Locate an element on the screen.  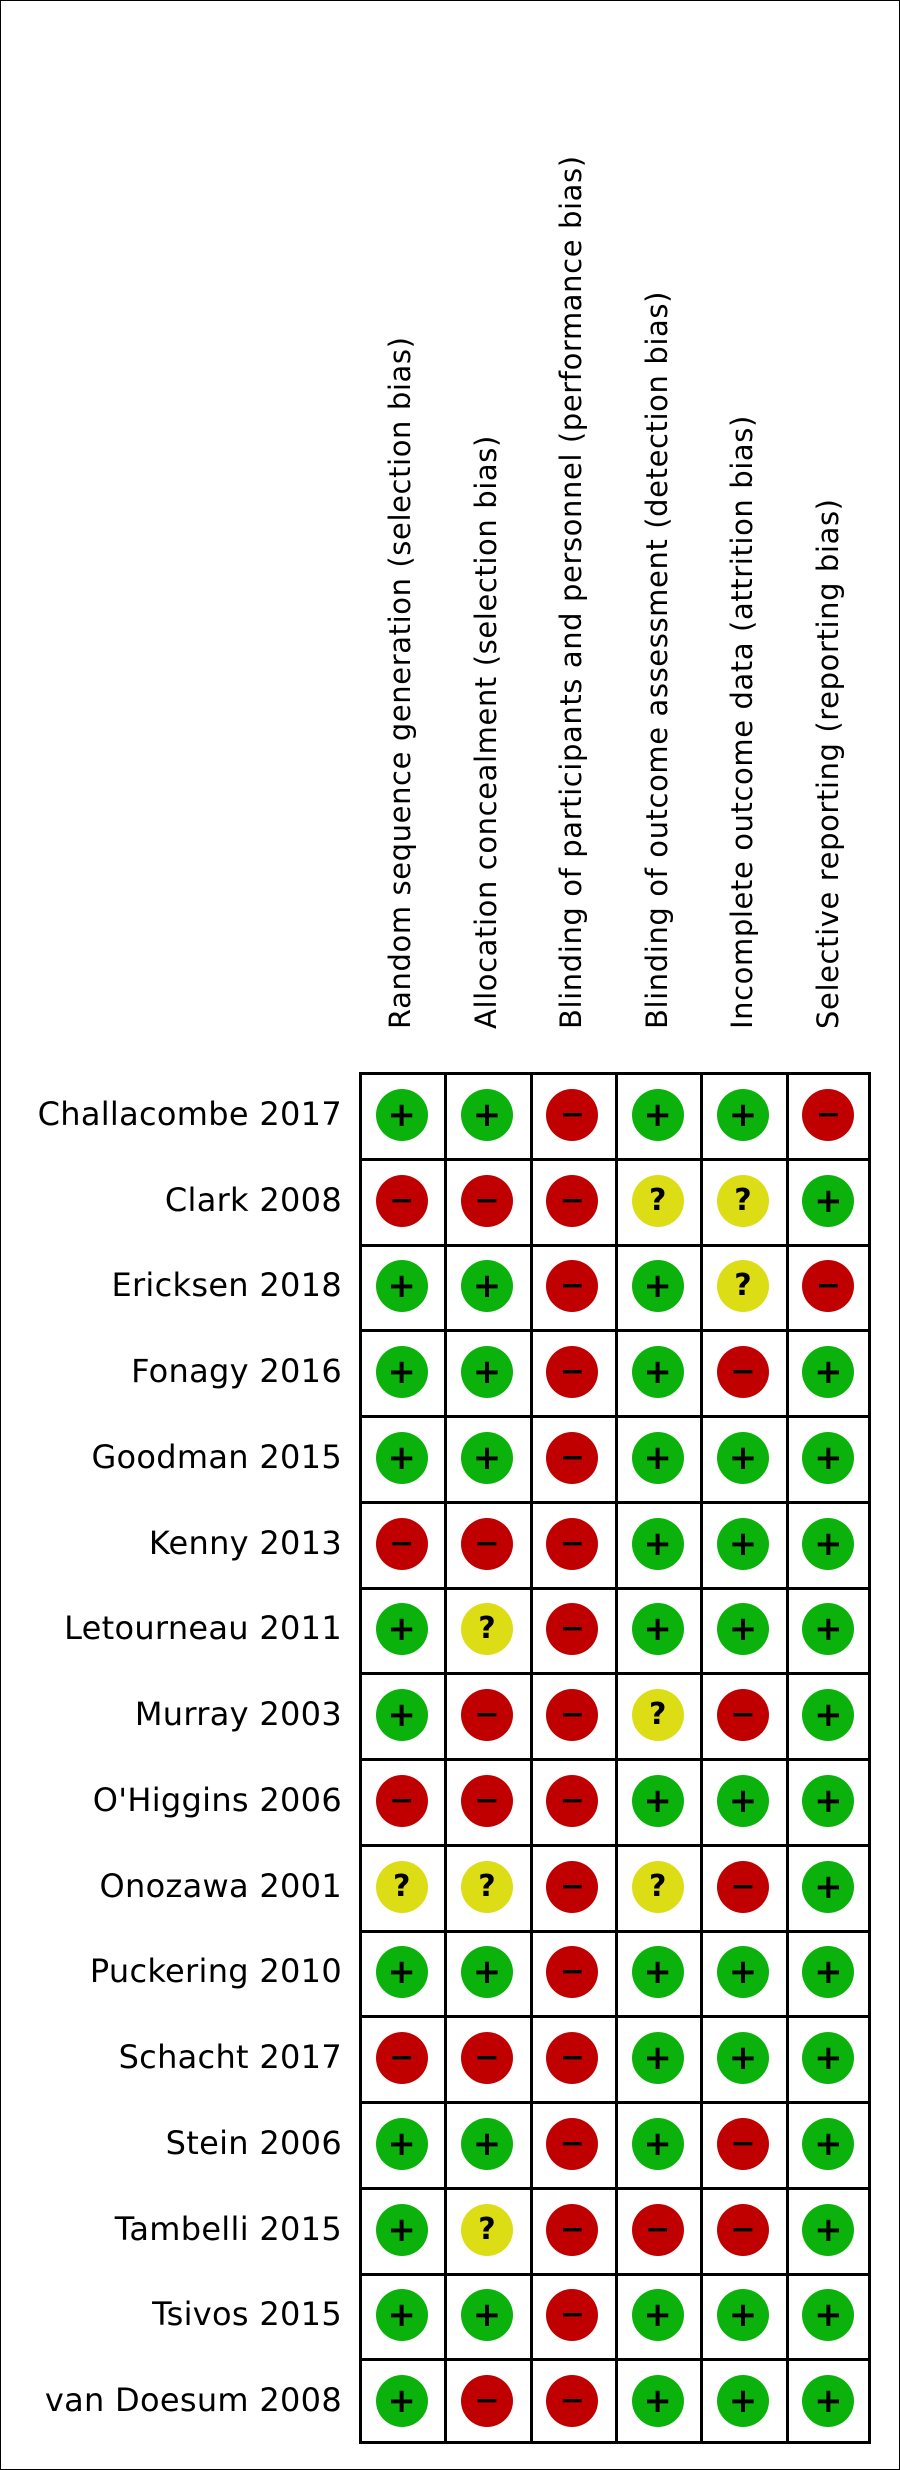
study-label: Ericksen 2018 is located at coordinates (226, 1285).